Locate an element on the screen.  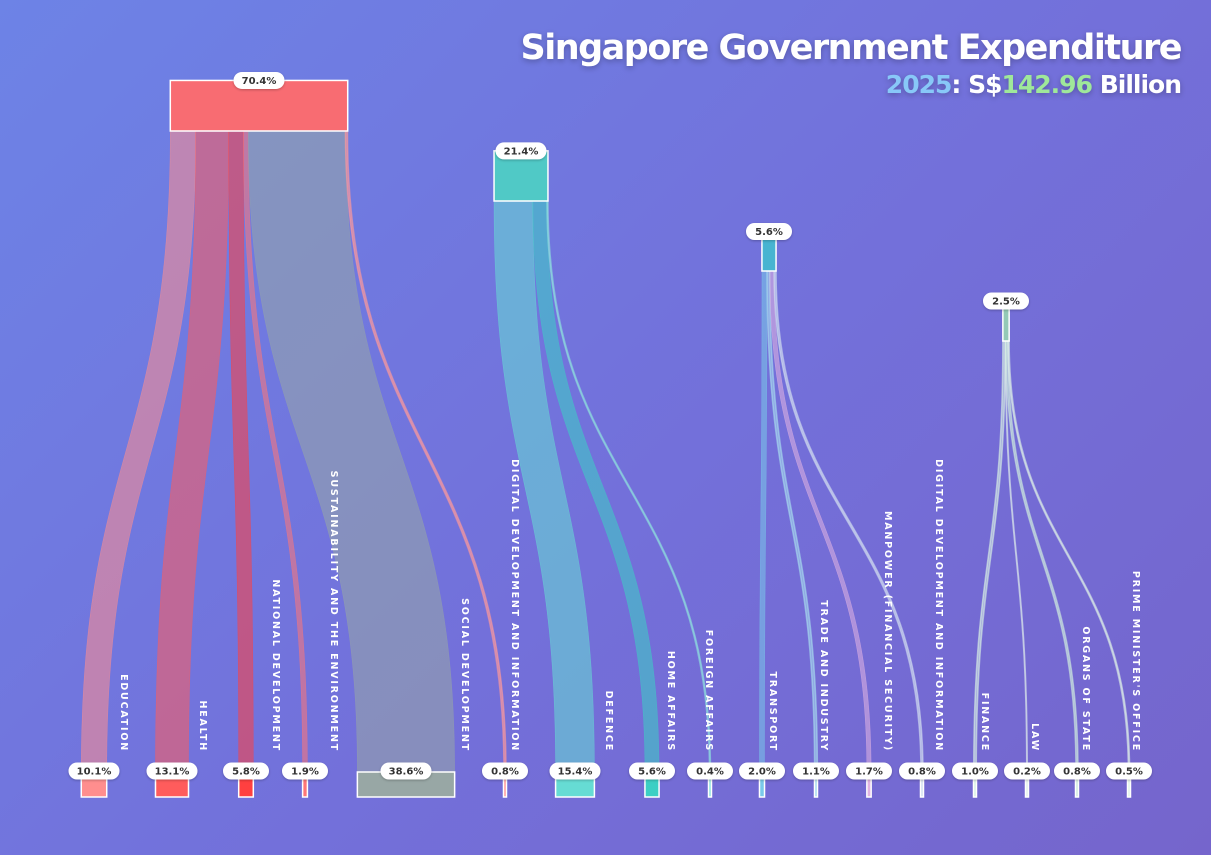
subtitle-unit: Billion is located at coordinates (1136, 85).